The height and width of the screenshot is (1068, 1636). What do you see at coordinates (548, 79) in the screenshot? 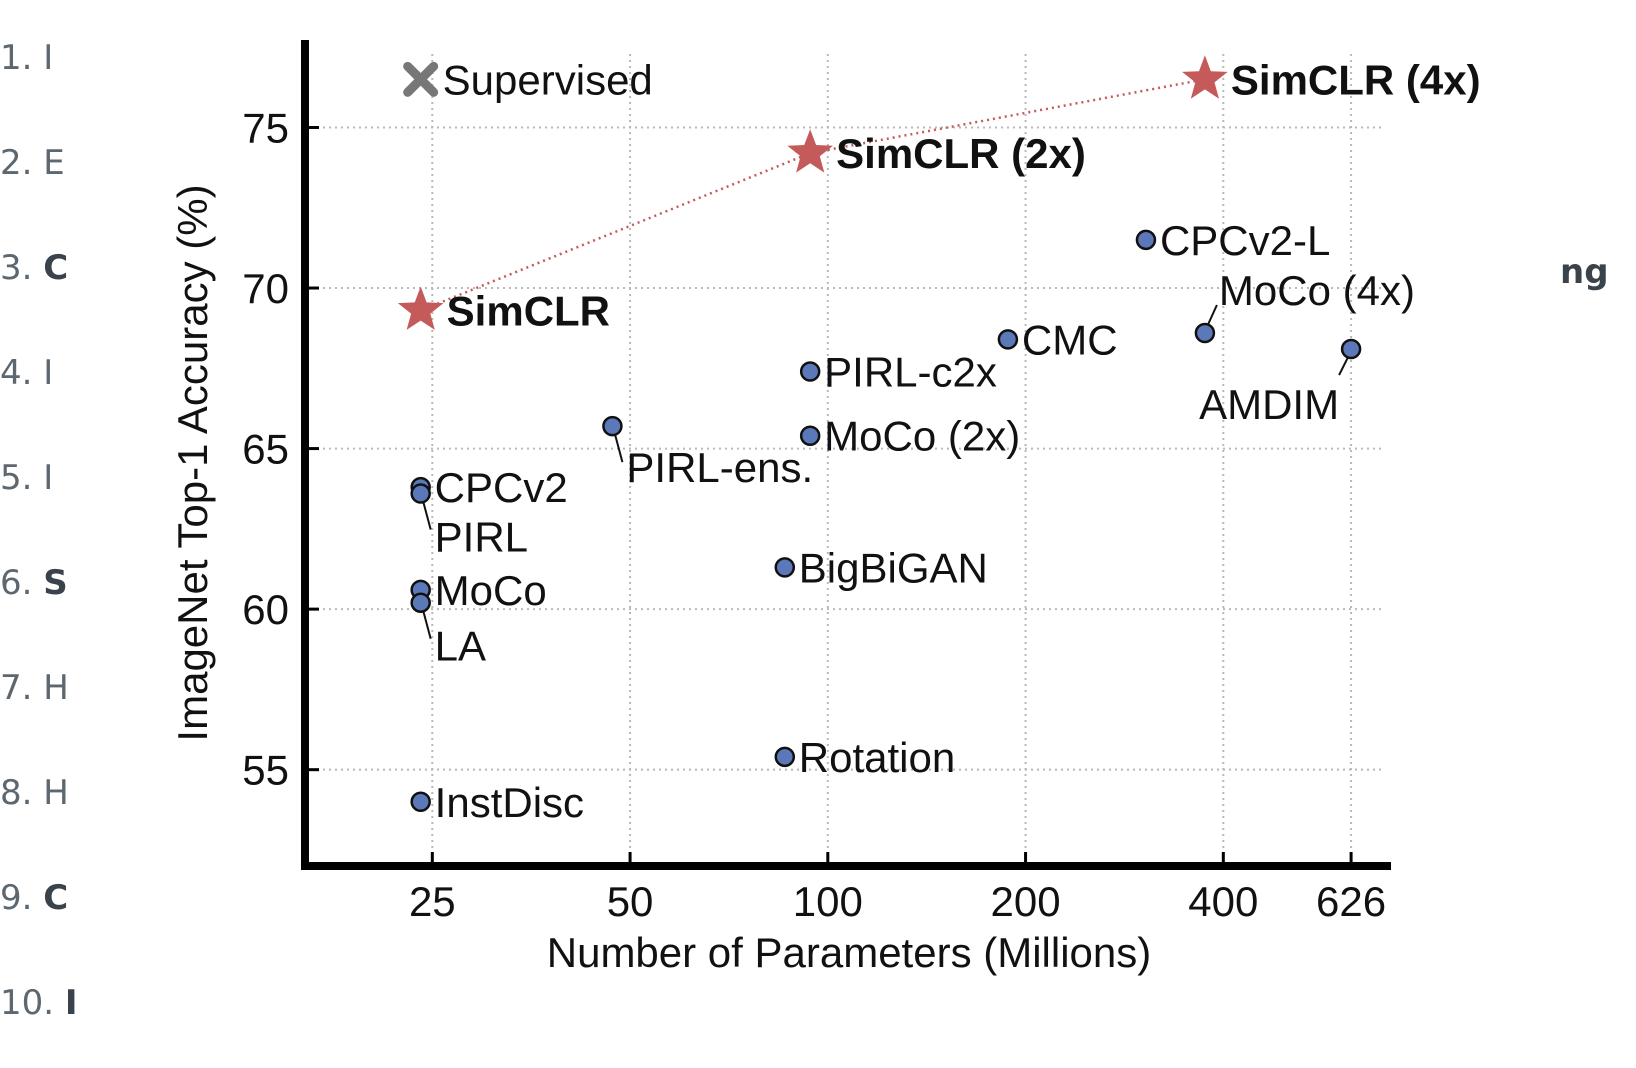
I see `supervised-label: Supervised` at bounding box center [548, 79].